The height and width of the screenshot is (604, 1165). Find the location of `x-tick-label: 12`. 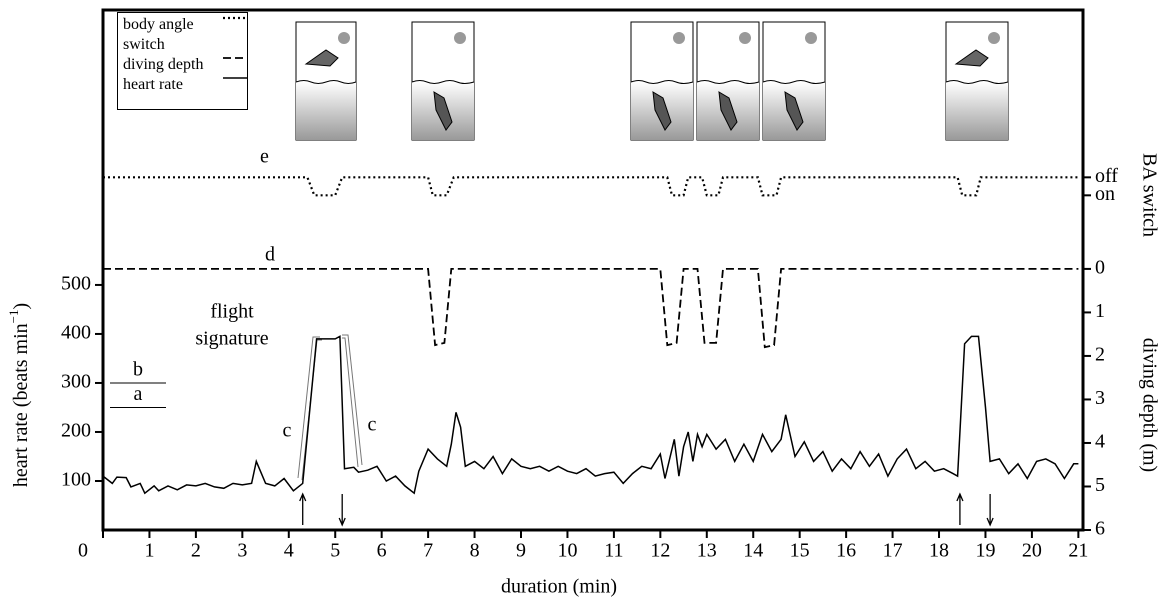

x-tick-label: 12 is located at coordinates (660, 551).